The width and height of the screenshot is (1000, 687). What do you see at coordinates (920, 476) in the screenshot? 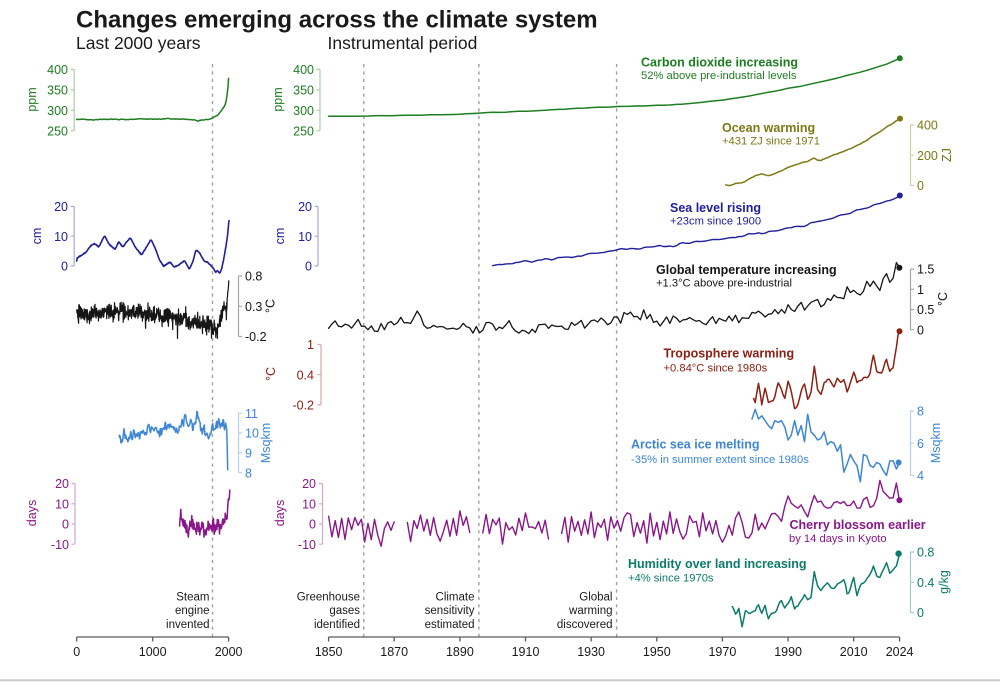
I see `svg-text: 4` at bounding box center [920, 476].